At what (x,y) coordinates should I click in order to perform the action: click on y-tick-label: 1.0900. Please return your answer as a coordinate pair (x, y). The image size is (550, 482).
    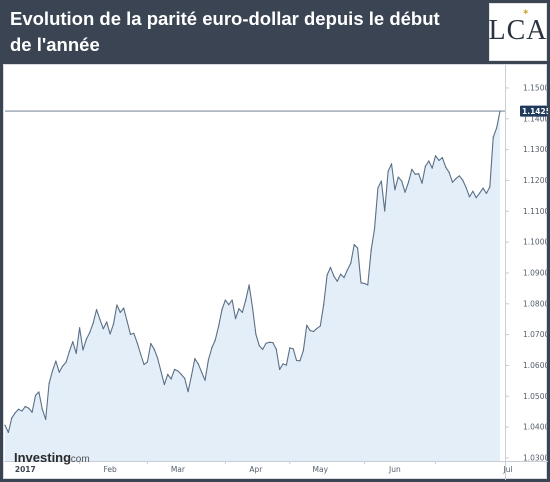
    Looking at the image, I should click on (535, 273).